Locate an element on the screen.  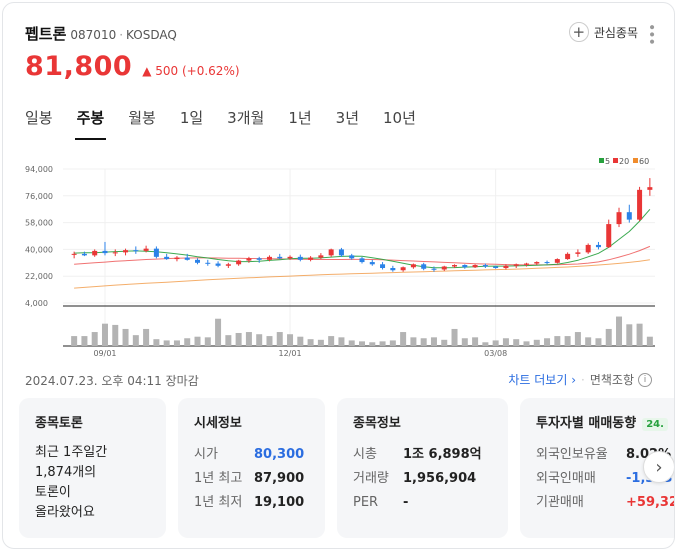
forum-line: 1,874개의 is located at coordinates (66, 472).